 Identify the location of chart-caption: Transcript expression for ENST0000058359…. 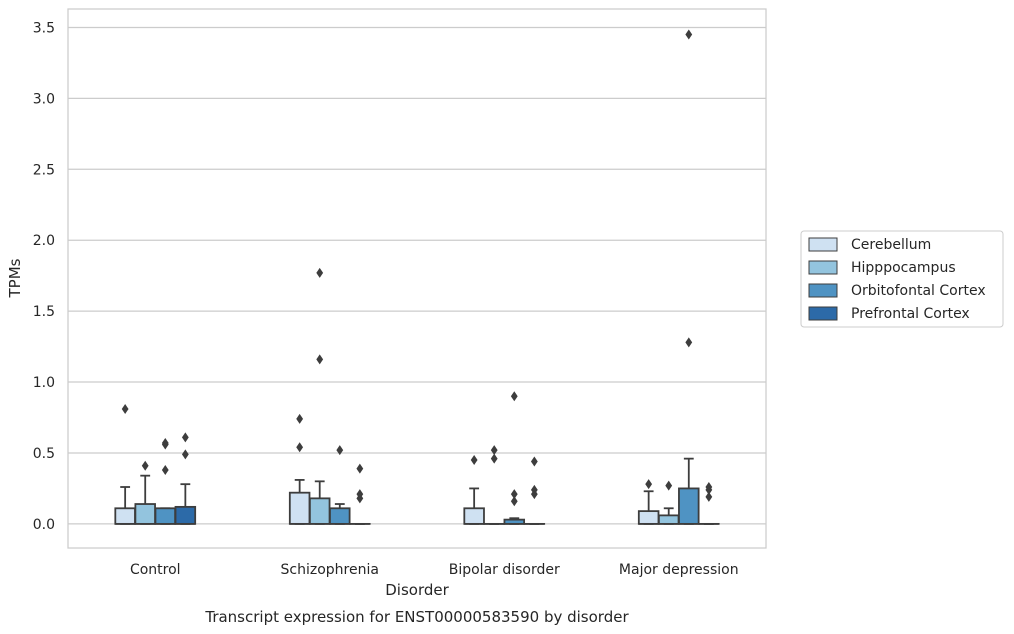
(416, 617).